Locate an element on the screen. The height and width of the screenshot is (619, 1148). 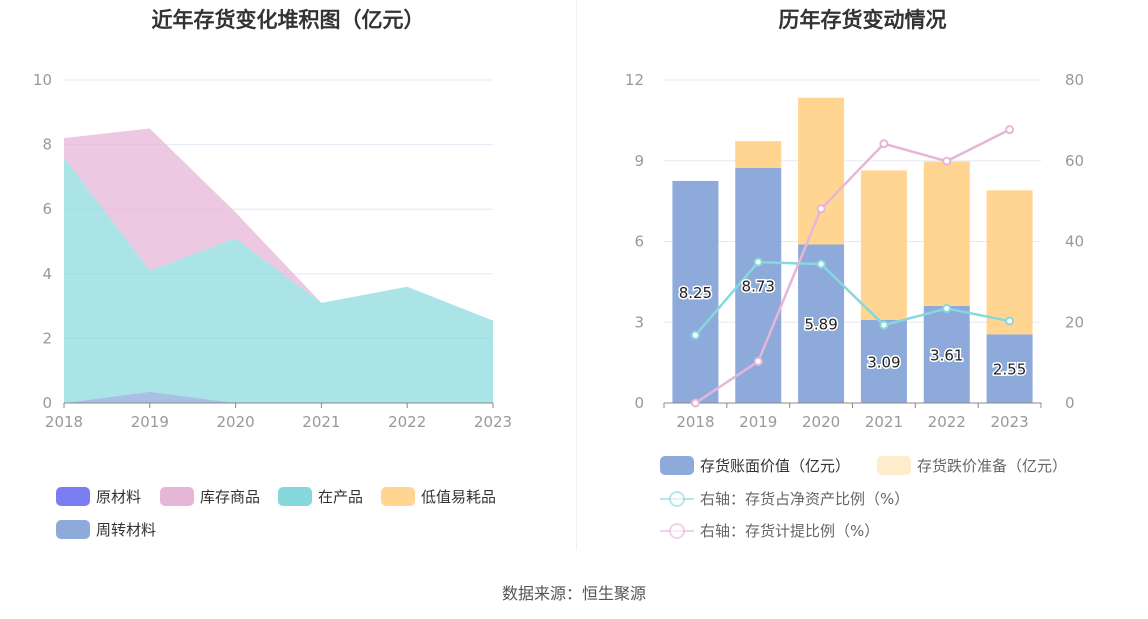
left-chart-title: 近年存货变化堆积图（亿元） is located at coordinates (288, 20).